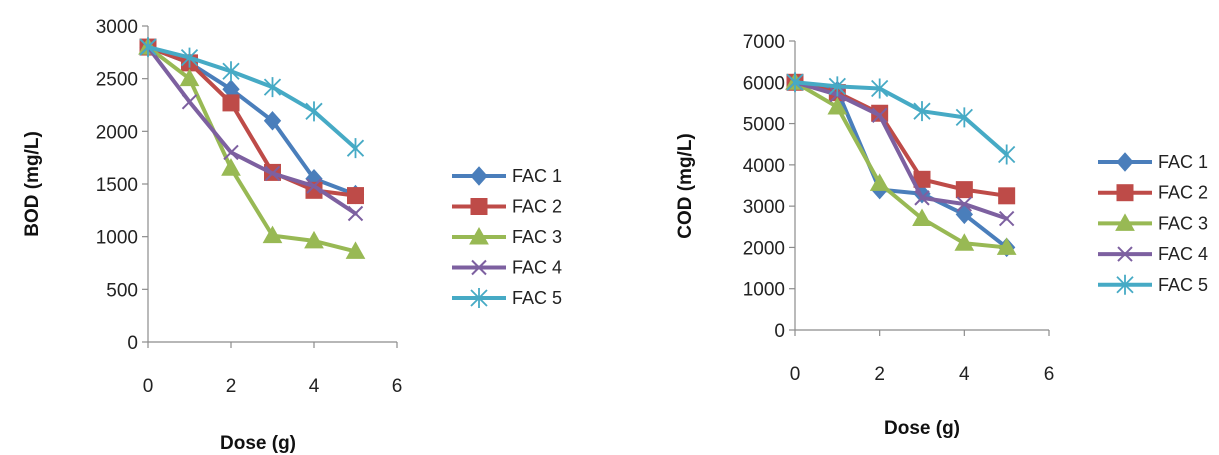  I want to click on y-tick-label: 4000, so click(764, 166).